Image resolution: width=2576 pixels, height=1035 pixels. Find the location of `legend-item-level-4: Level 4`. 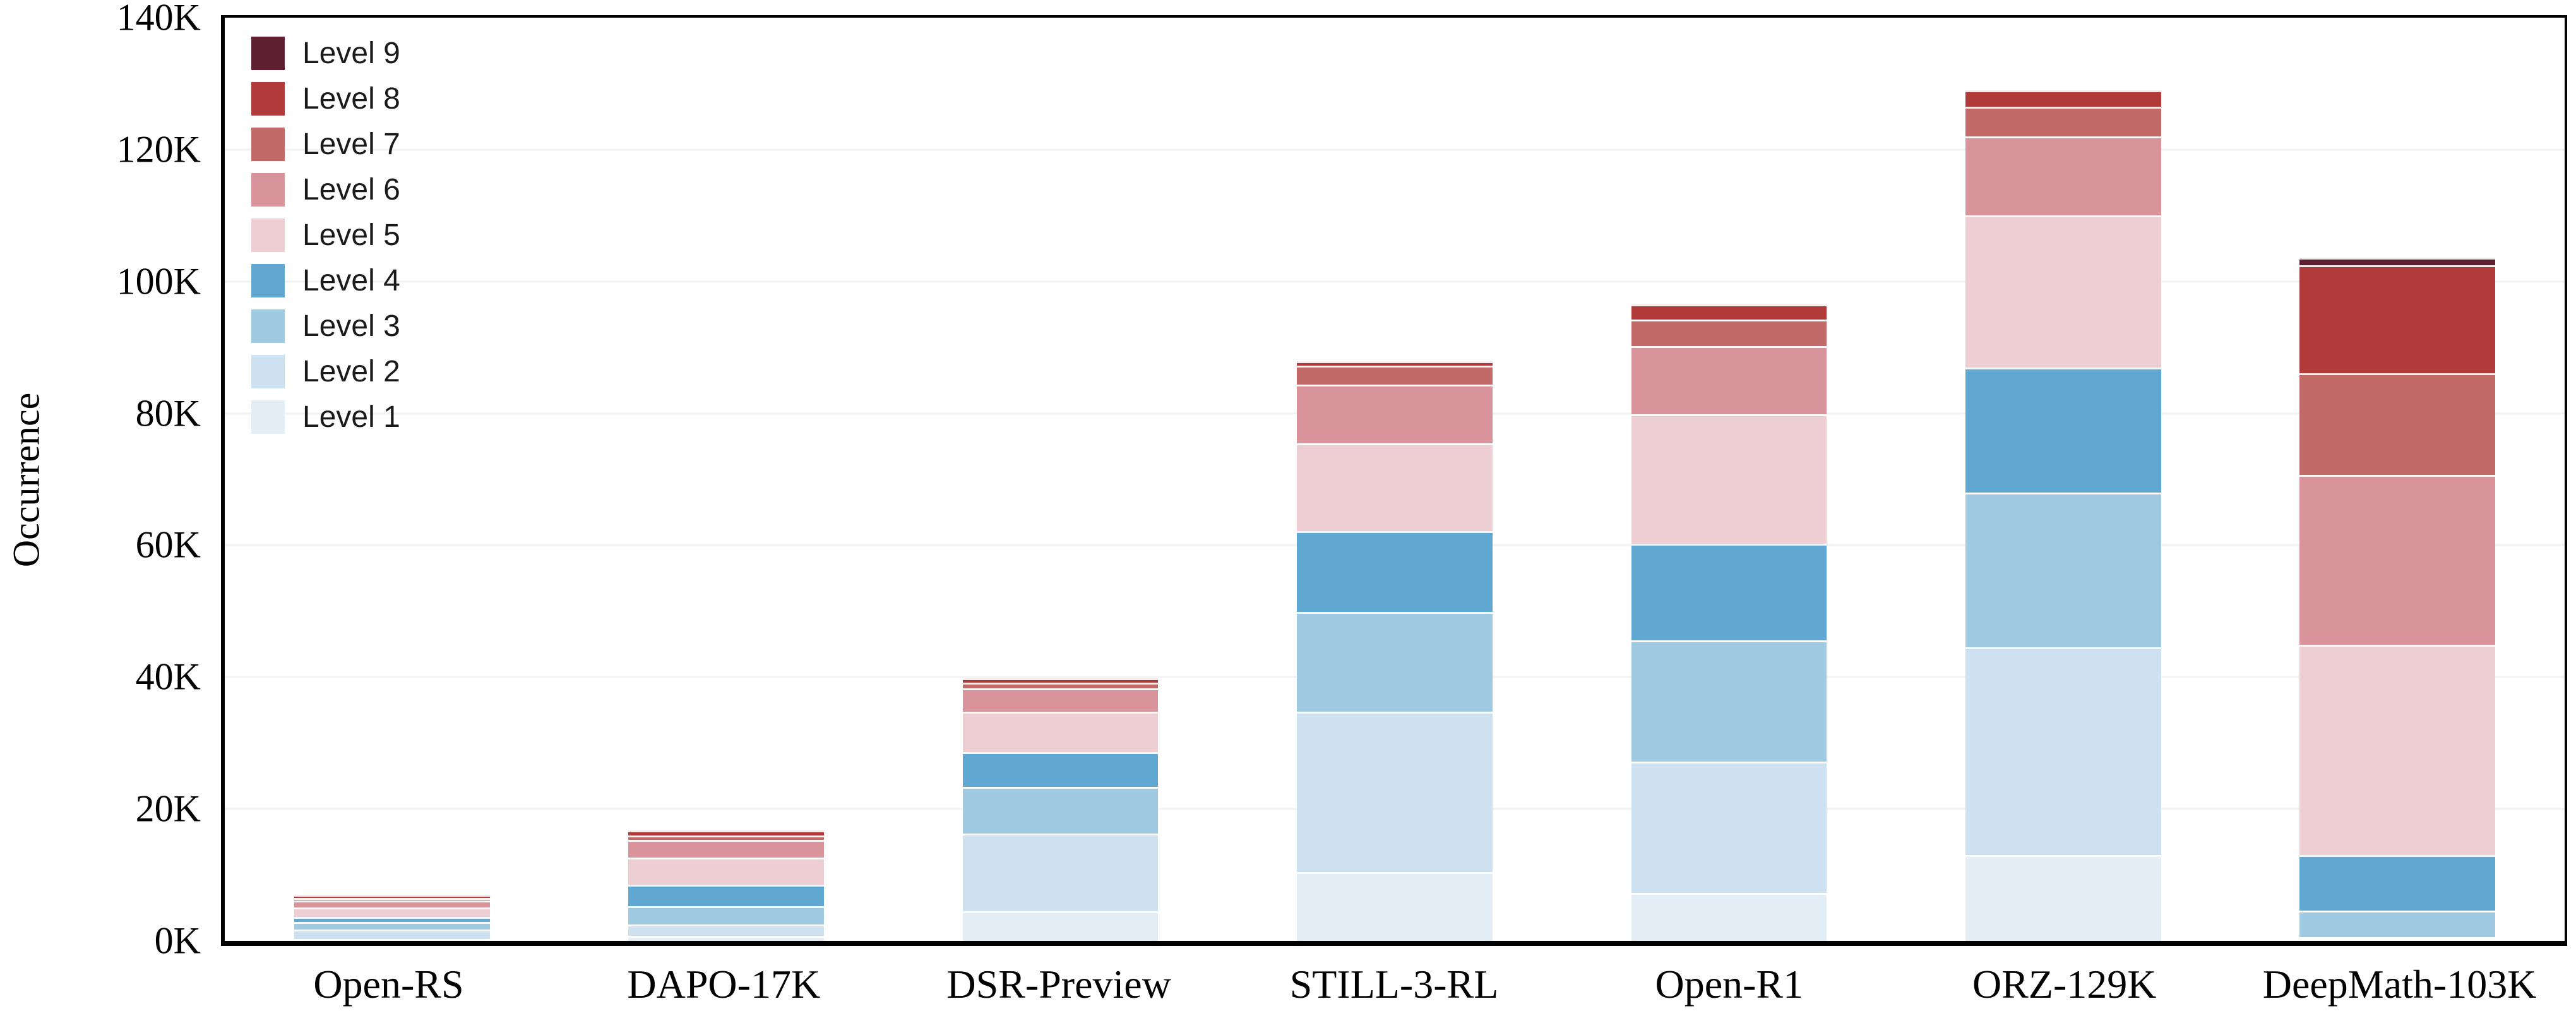

legend-item-level-4: Level 4 is located at coordinates (325, 280).